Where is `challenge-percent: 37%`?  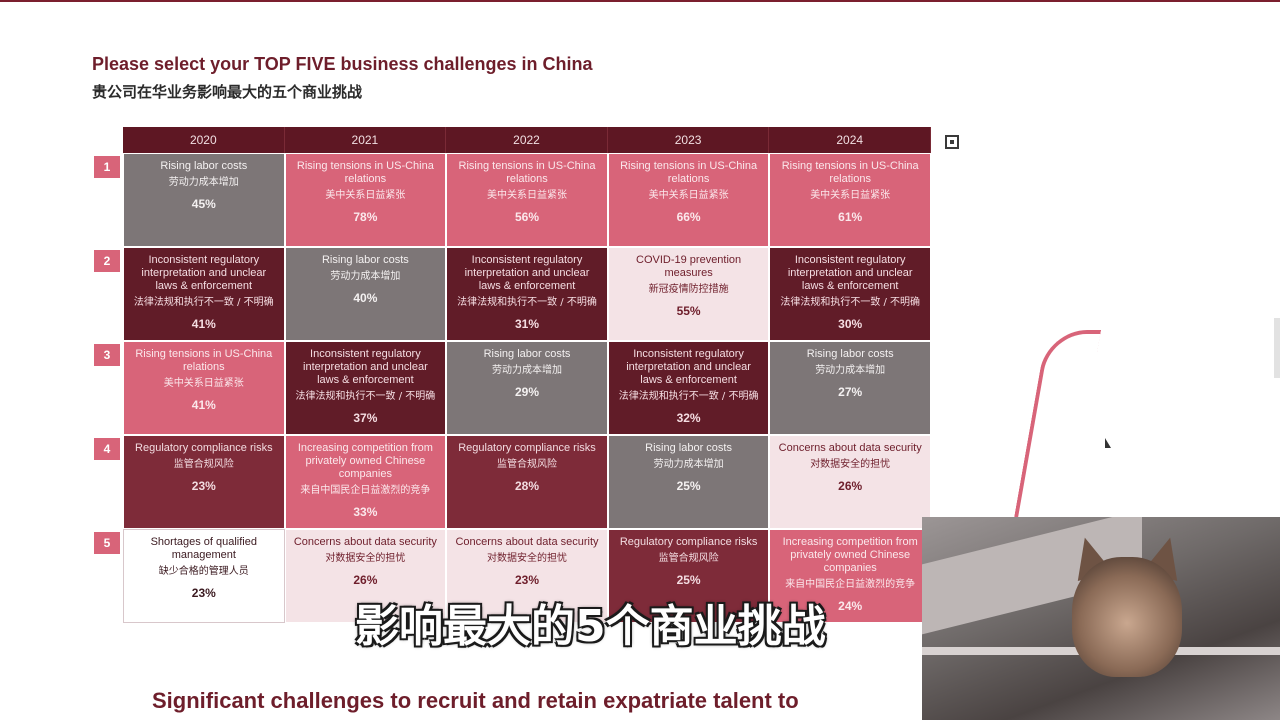
challenge-percent: 37% is located at coordinates (365, 418).